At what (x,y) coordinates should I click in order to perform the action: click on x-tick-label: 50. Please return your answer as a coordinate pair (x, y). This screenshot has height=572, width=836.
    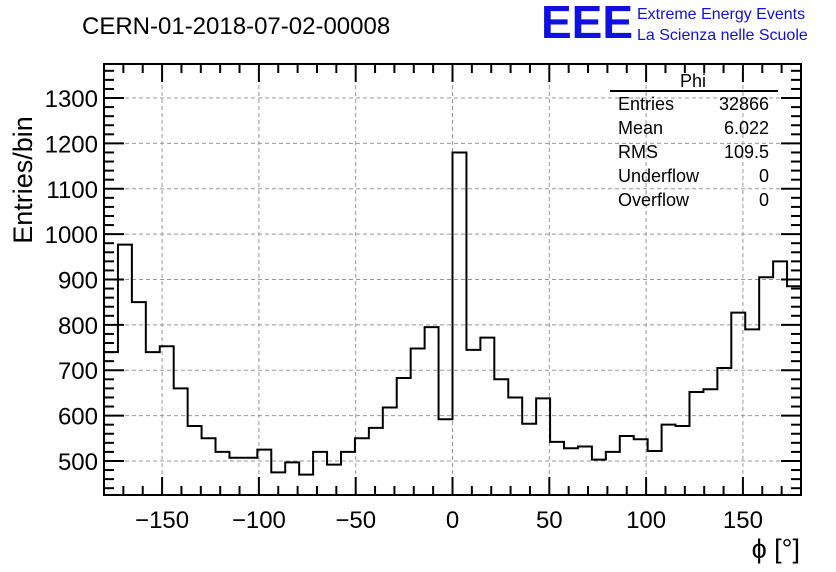
    Looking at the image, I should click on (549, 520).